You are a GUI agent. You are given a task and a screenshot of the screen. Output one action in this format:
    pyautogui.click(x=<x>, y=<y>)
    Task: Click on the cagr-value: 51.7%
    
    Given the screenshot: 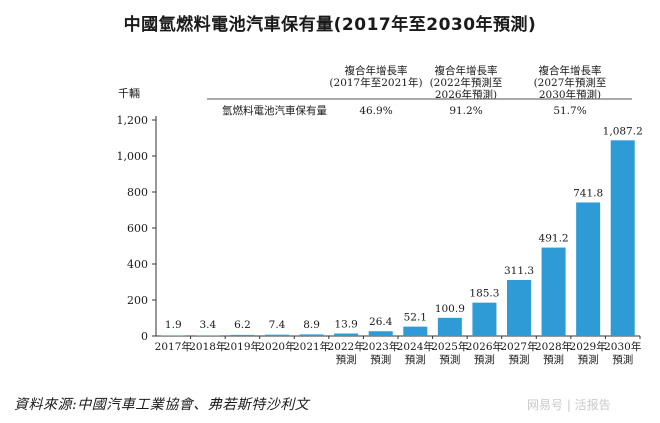 What is the action you would take?
    pyautogui.click(x=569, y=111)
    